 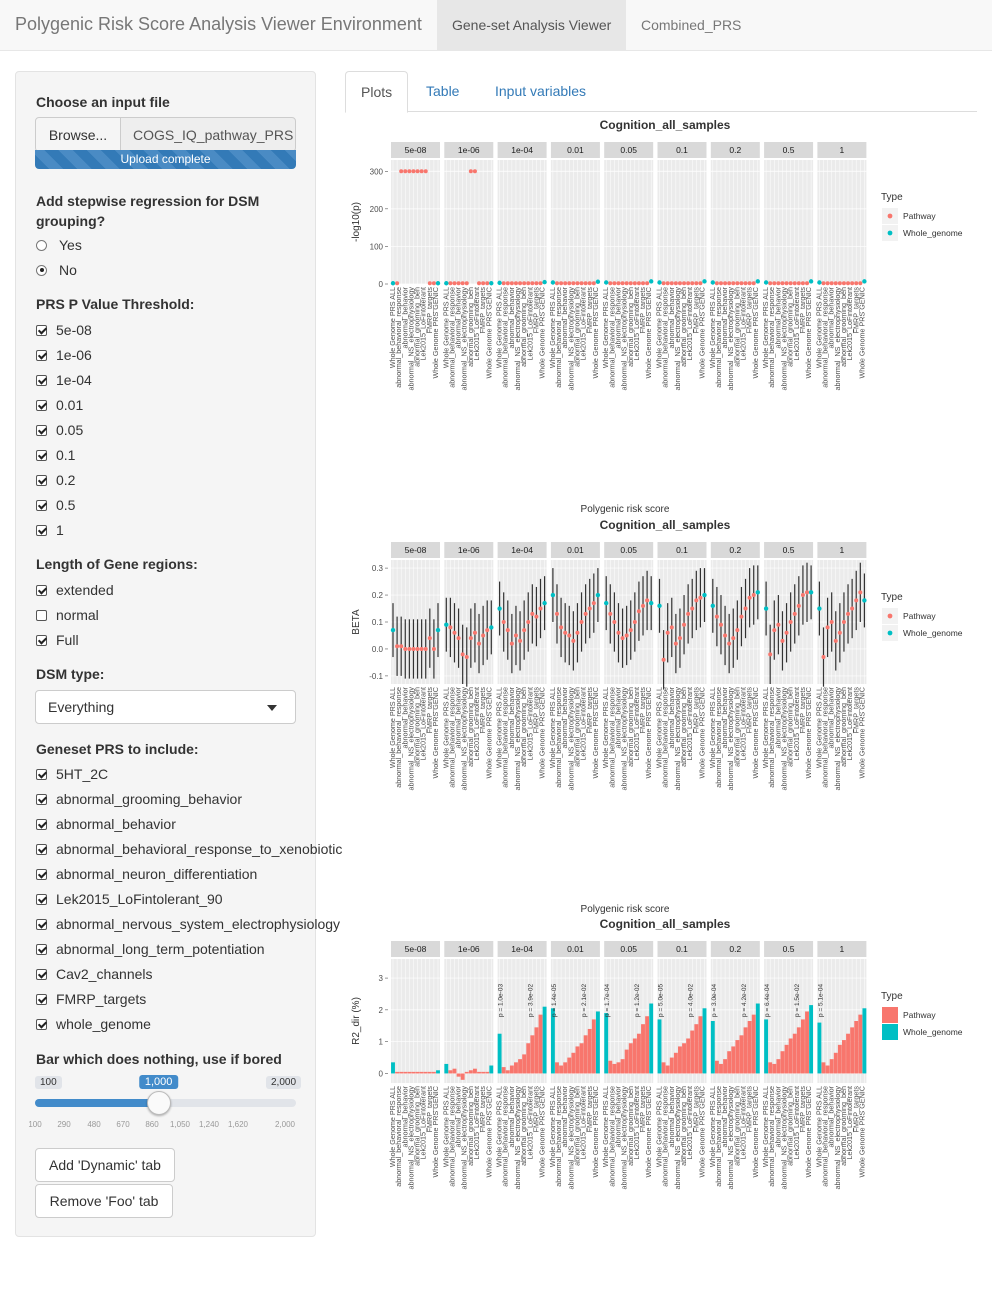 I want to click on add-dynamic-tab-button: Add 'Dynamic' tab, so click(x=105, y=1165).